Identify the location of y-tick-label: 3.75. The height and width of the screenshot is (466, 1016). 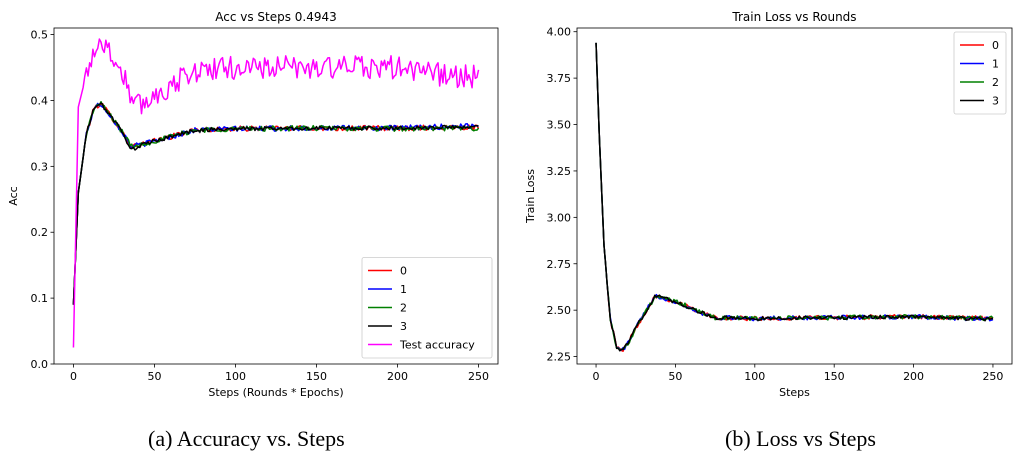
(559, 78).